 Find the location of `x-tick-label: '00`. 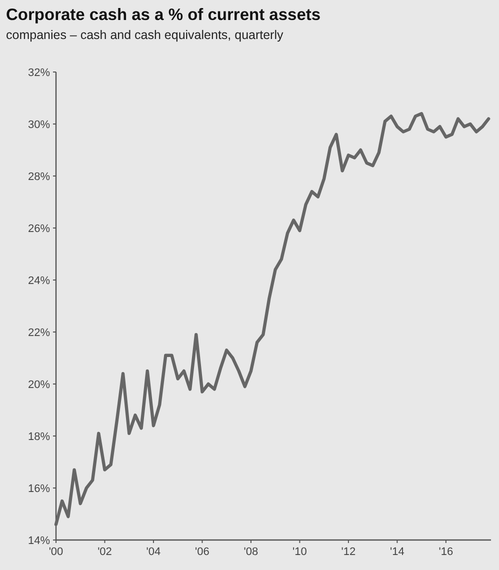

x-tick-label: '00 is located at coordinates (56, 552).